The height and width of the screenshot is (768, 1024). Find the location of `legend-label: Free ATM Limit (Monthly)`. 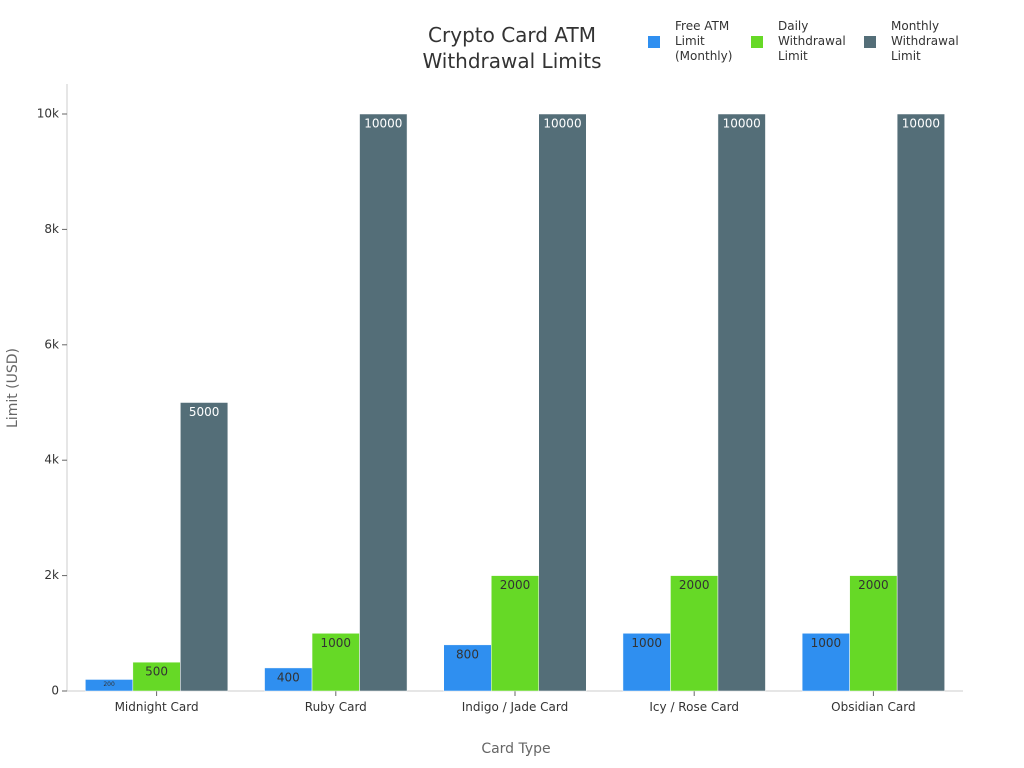

legend-label: Free ATM Limit (Monthly) is located at coordinates (704, 41).